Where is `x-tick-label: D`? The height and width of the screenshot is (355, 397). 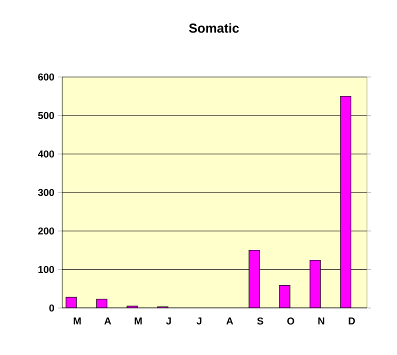 x-tick-label: D is located at coordinates (351, 321).